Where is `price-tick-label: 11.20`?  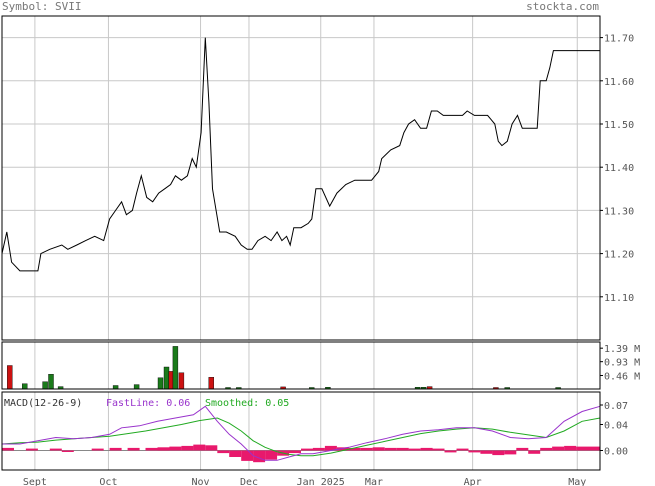 price-tick-label: 11.20 is located at coordinates (619, 255).